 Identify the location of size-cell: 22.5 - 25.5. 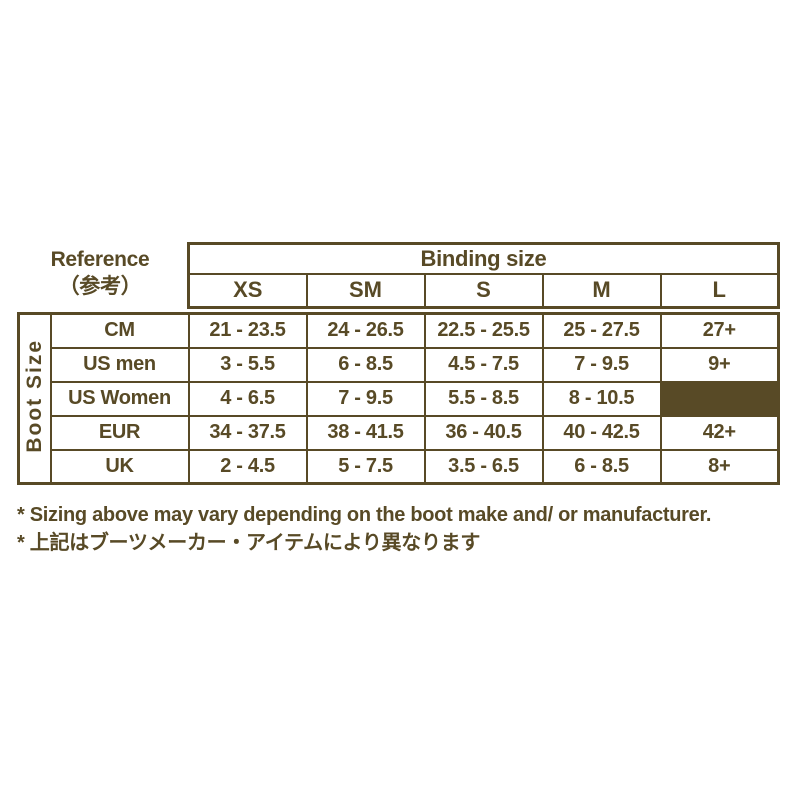
(483, 330).